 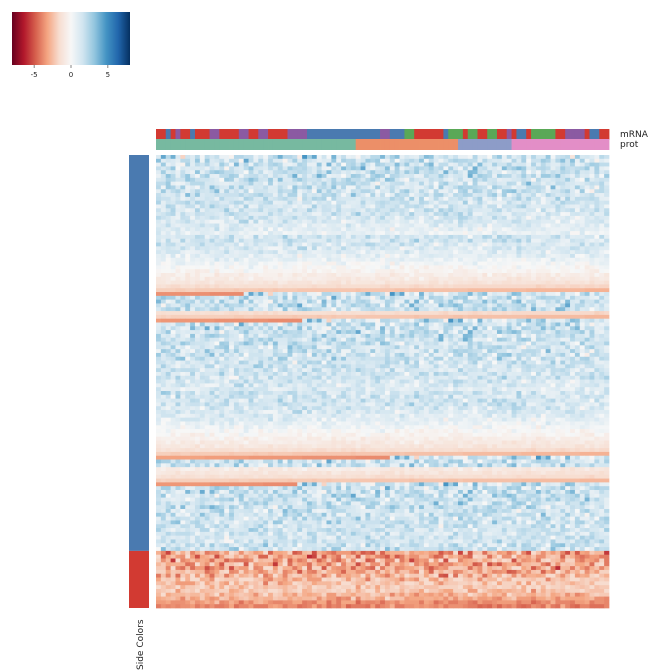 What do you see at coordinates (407, 134) in the screenshot?
I see `mRNA-annotation-cell` at bounding box center [407, 134].